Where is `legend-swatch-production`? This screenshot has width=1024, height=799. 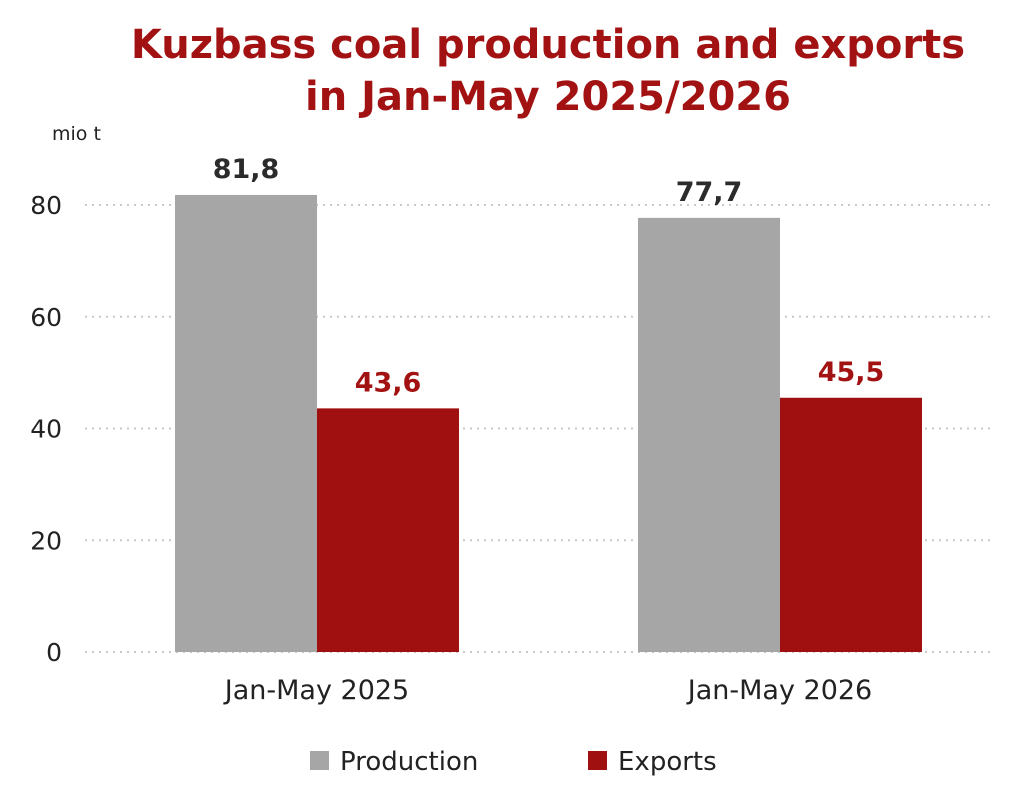
legend-swatch-production is located at coordinates (319, 760).